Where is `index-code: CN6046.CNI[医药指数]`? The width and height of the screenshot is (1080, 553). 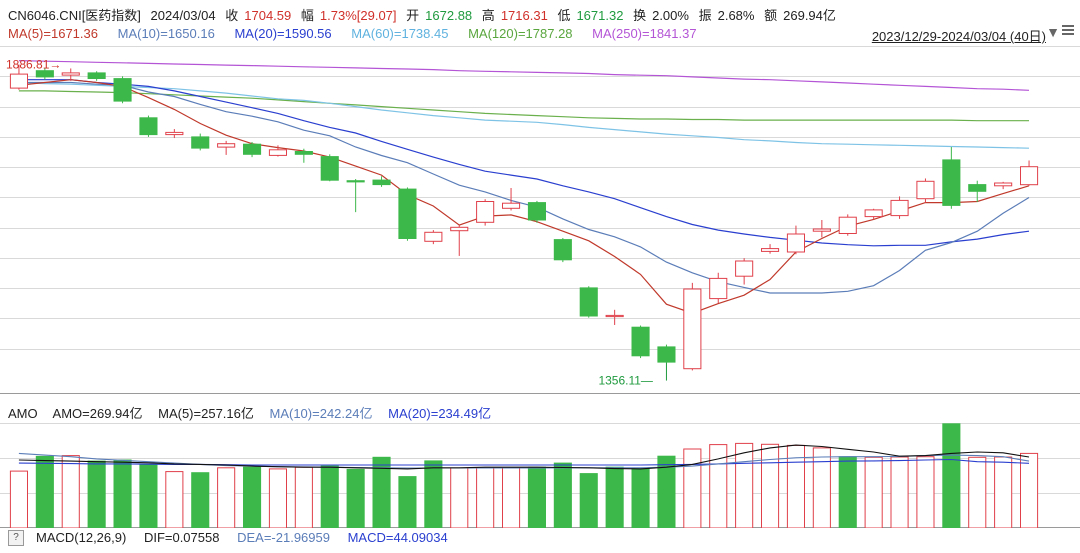 index-code: CN6046.CNI[医药指数] is located at coordinates (74, 15).